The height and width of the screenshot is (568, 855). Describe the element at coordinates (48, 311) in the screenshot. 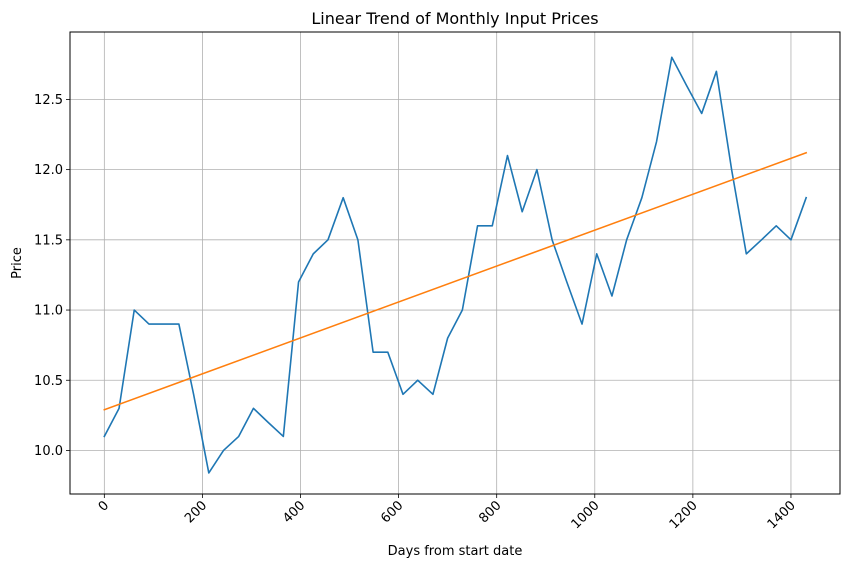

I see `y-tick-label: 11.0` at that location.